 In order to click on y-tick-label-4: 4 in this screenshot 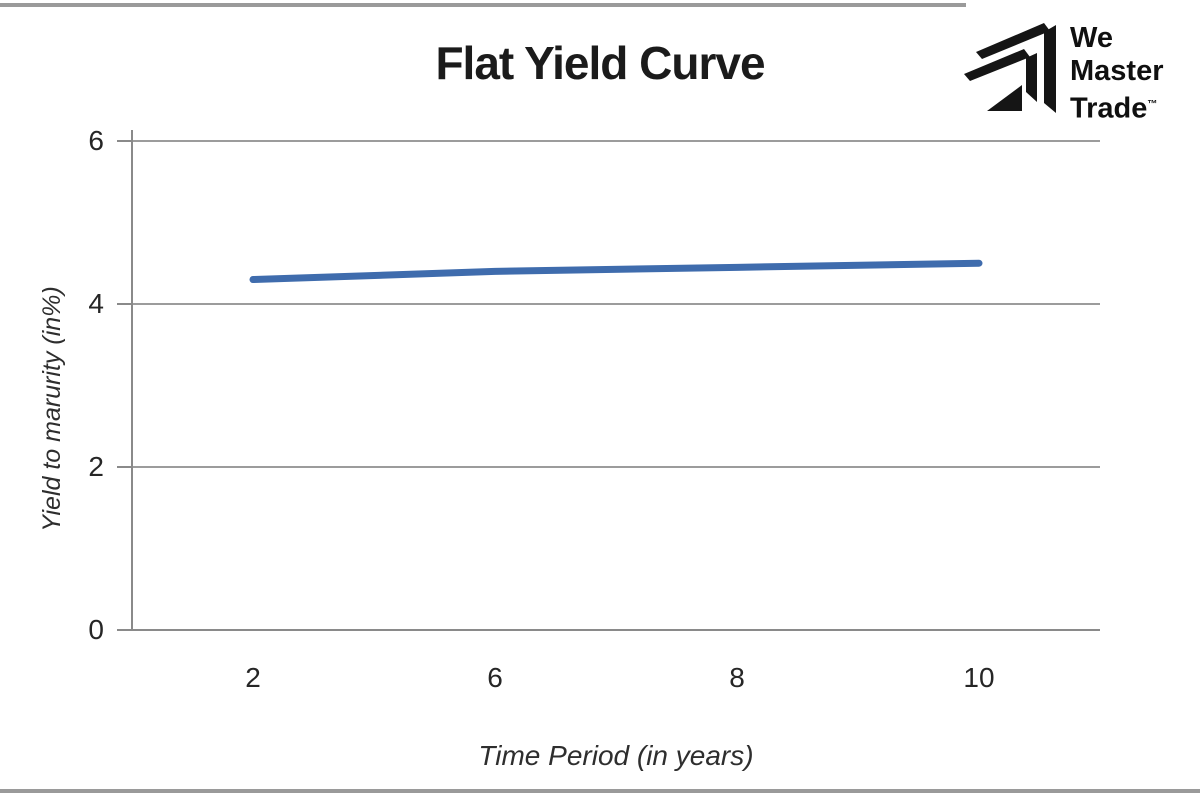, I will do `click(96, 303)`.